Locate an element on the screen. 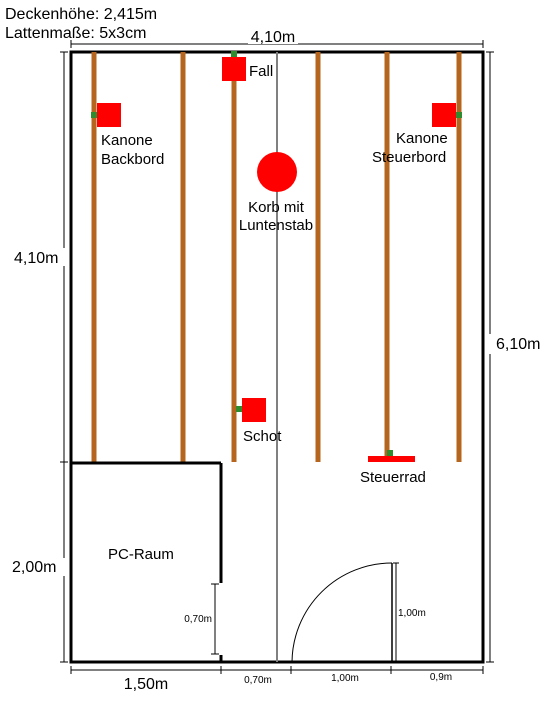 Image resolution: width=554 pixels, height=714 pixels. top-dimension-label: 4,10m is located at coordinates (273, 37).